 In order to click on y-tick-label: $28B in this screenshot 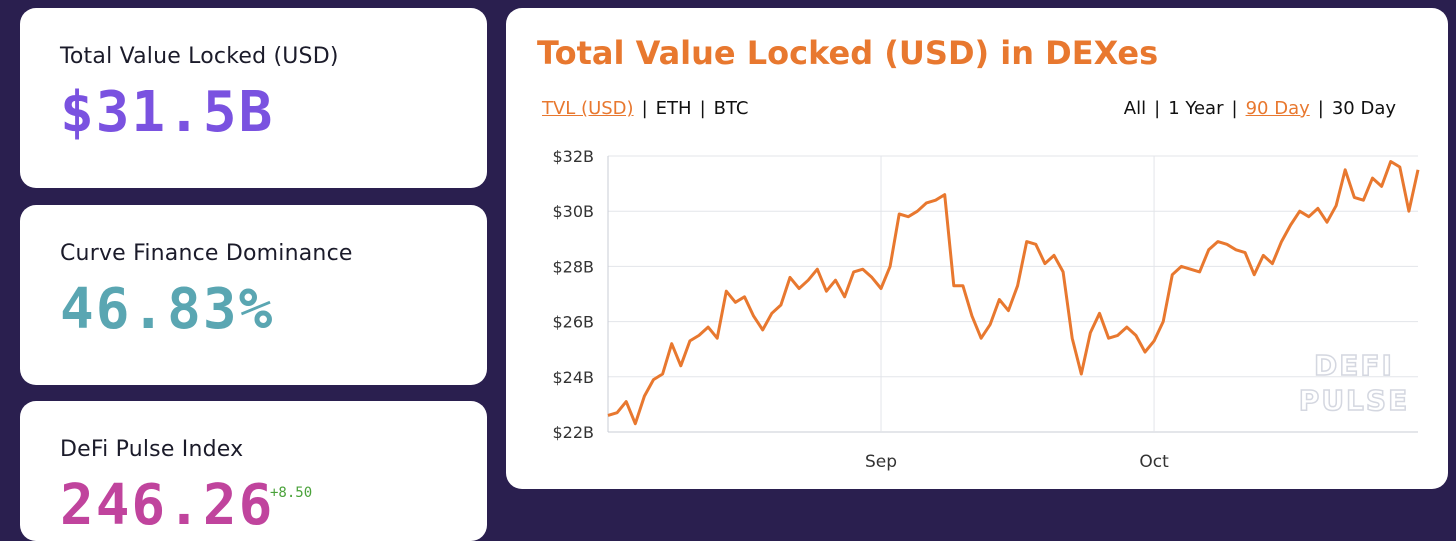, I will do `click(573, 266)`.